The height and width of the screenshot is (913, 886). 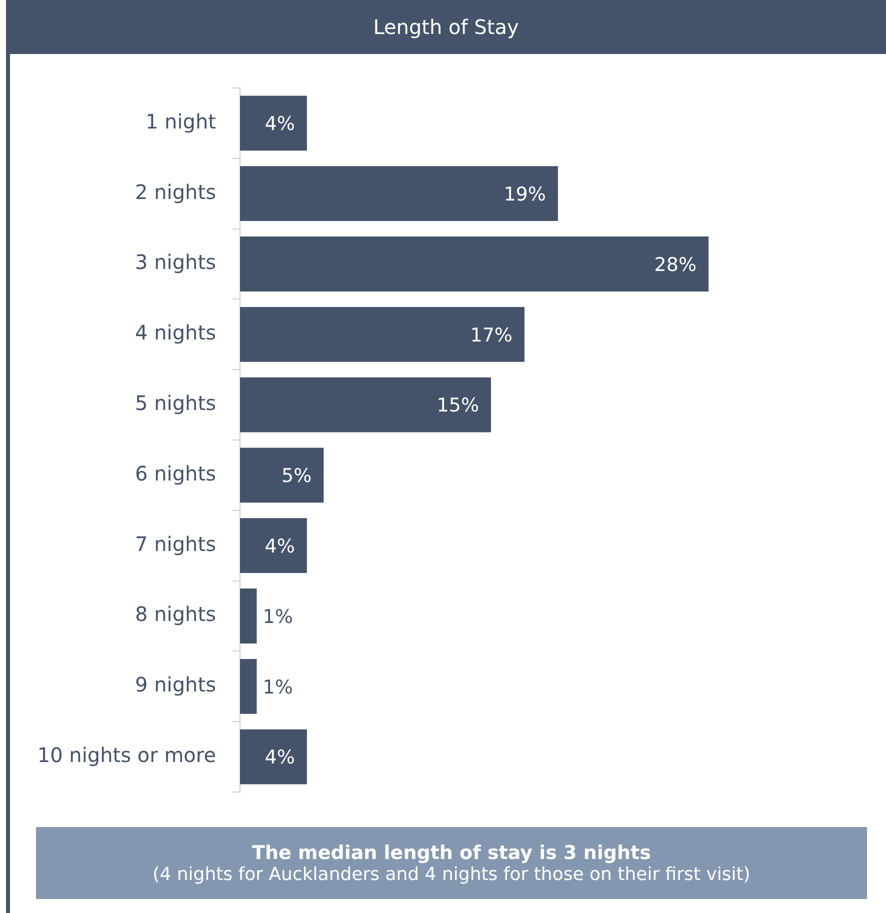 What do you see at coordinates (452, 874) in the screenshot?
I see `text: (4 nights for Aucklanders and 4 nights for those on their first visit)` at bounding box center [452, 874].